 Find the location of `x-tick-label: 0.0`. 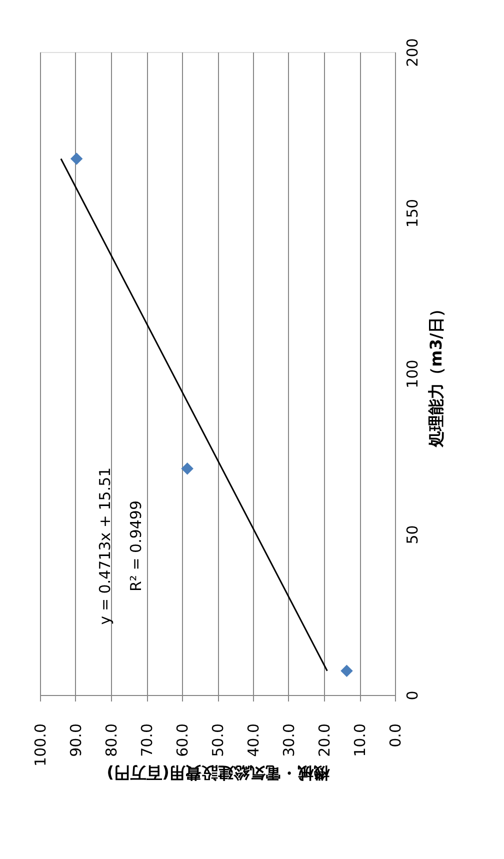

x-tick-label: 0.0 is located at coordinates (395, 736).